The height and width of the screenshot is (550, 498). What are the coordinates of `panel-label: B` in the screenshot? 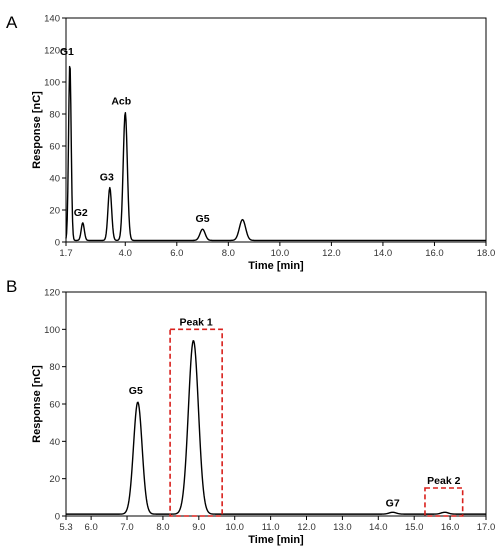 It's located at (11, 286).